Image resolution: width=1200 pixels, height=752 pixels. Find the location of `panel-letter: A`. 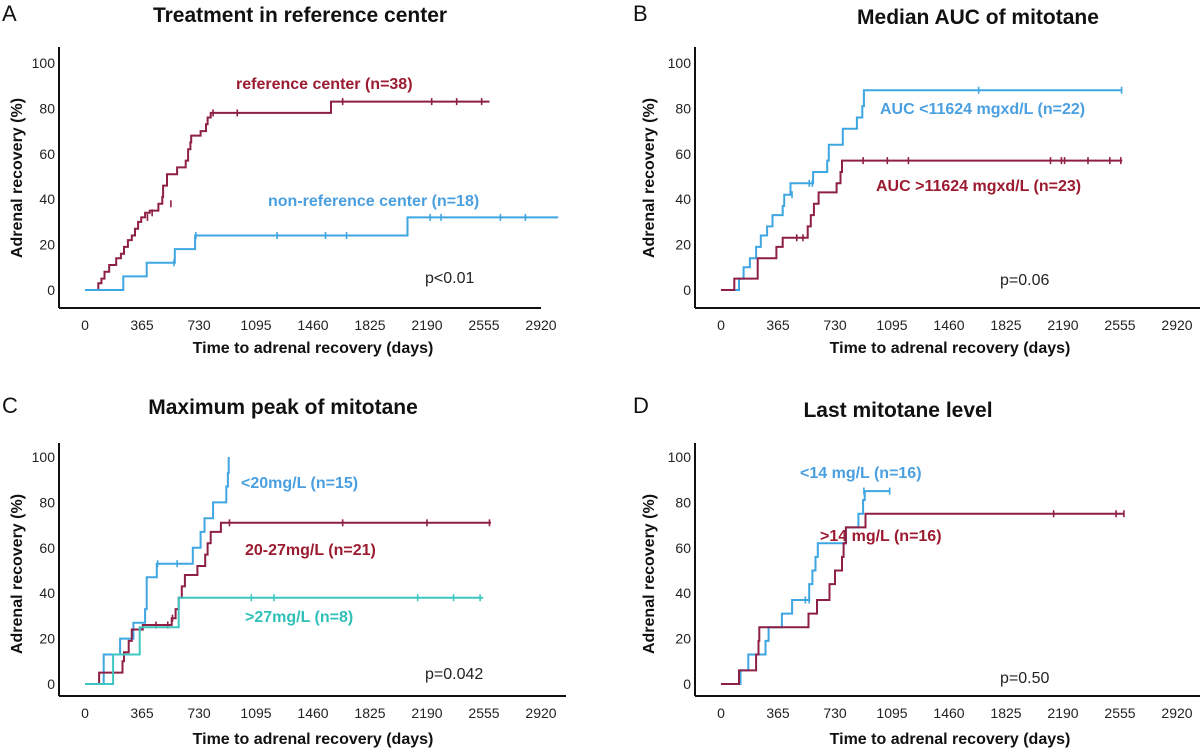

panel-letter: A is located at coordinates (9, 13).